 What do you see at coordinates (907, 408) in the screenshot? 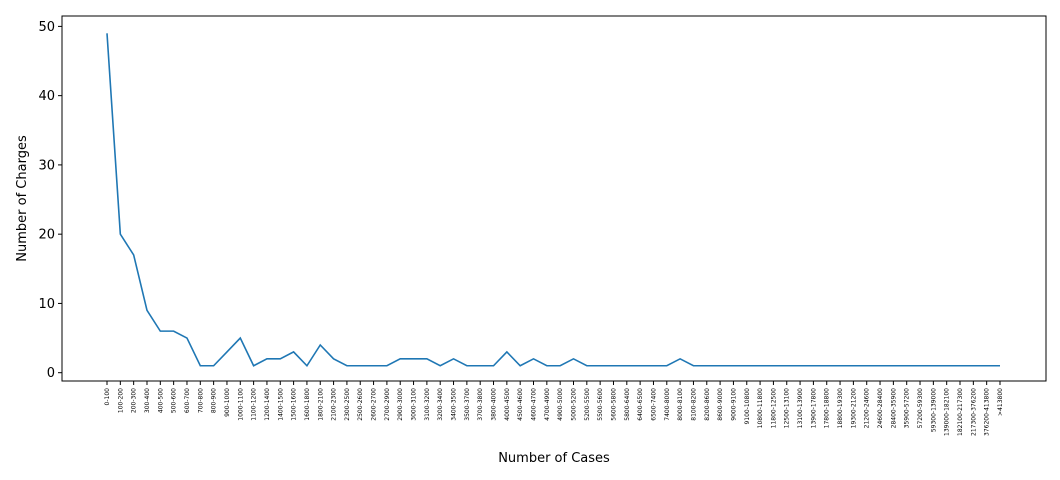
I see `x-tick-label: 35900-57200` at bounding box center [907, 408].